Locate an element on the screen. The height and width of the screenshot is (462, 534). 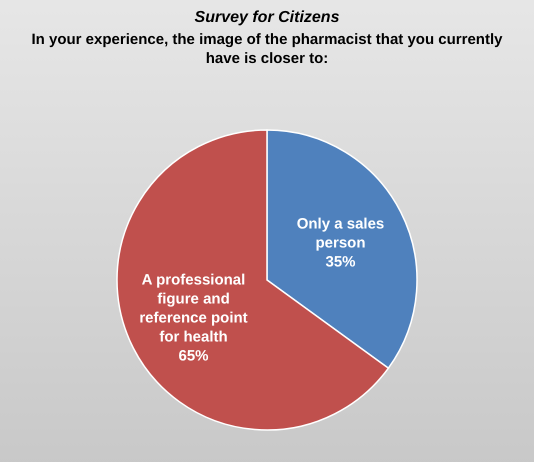
slice-label: A professional figure and reference point for health is located at coordinates (193, 308).